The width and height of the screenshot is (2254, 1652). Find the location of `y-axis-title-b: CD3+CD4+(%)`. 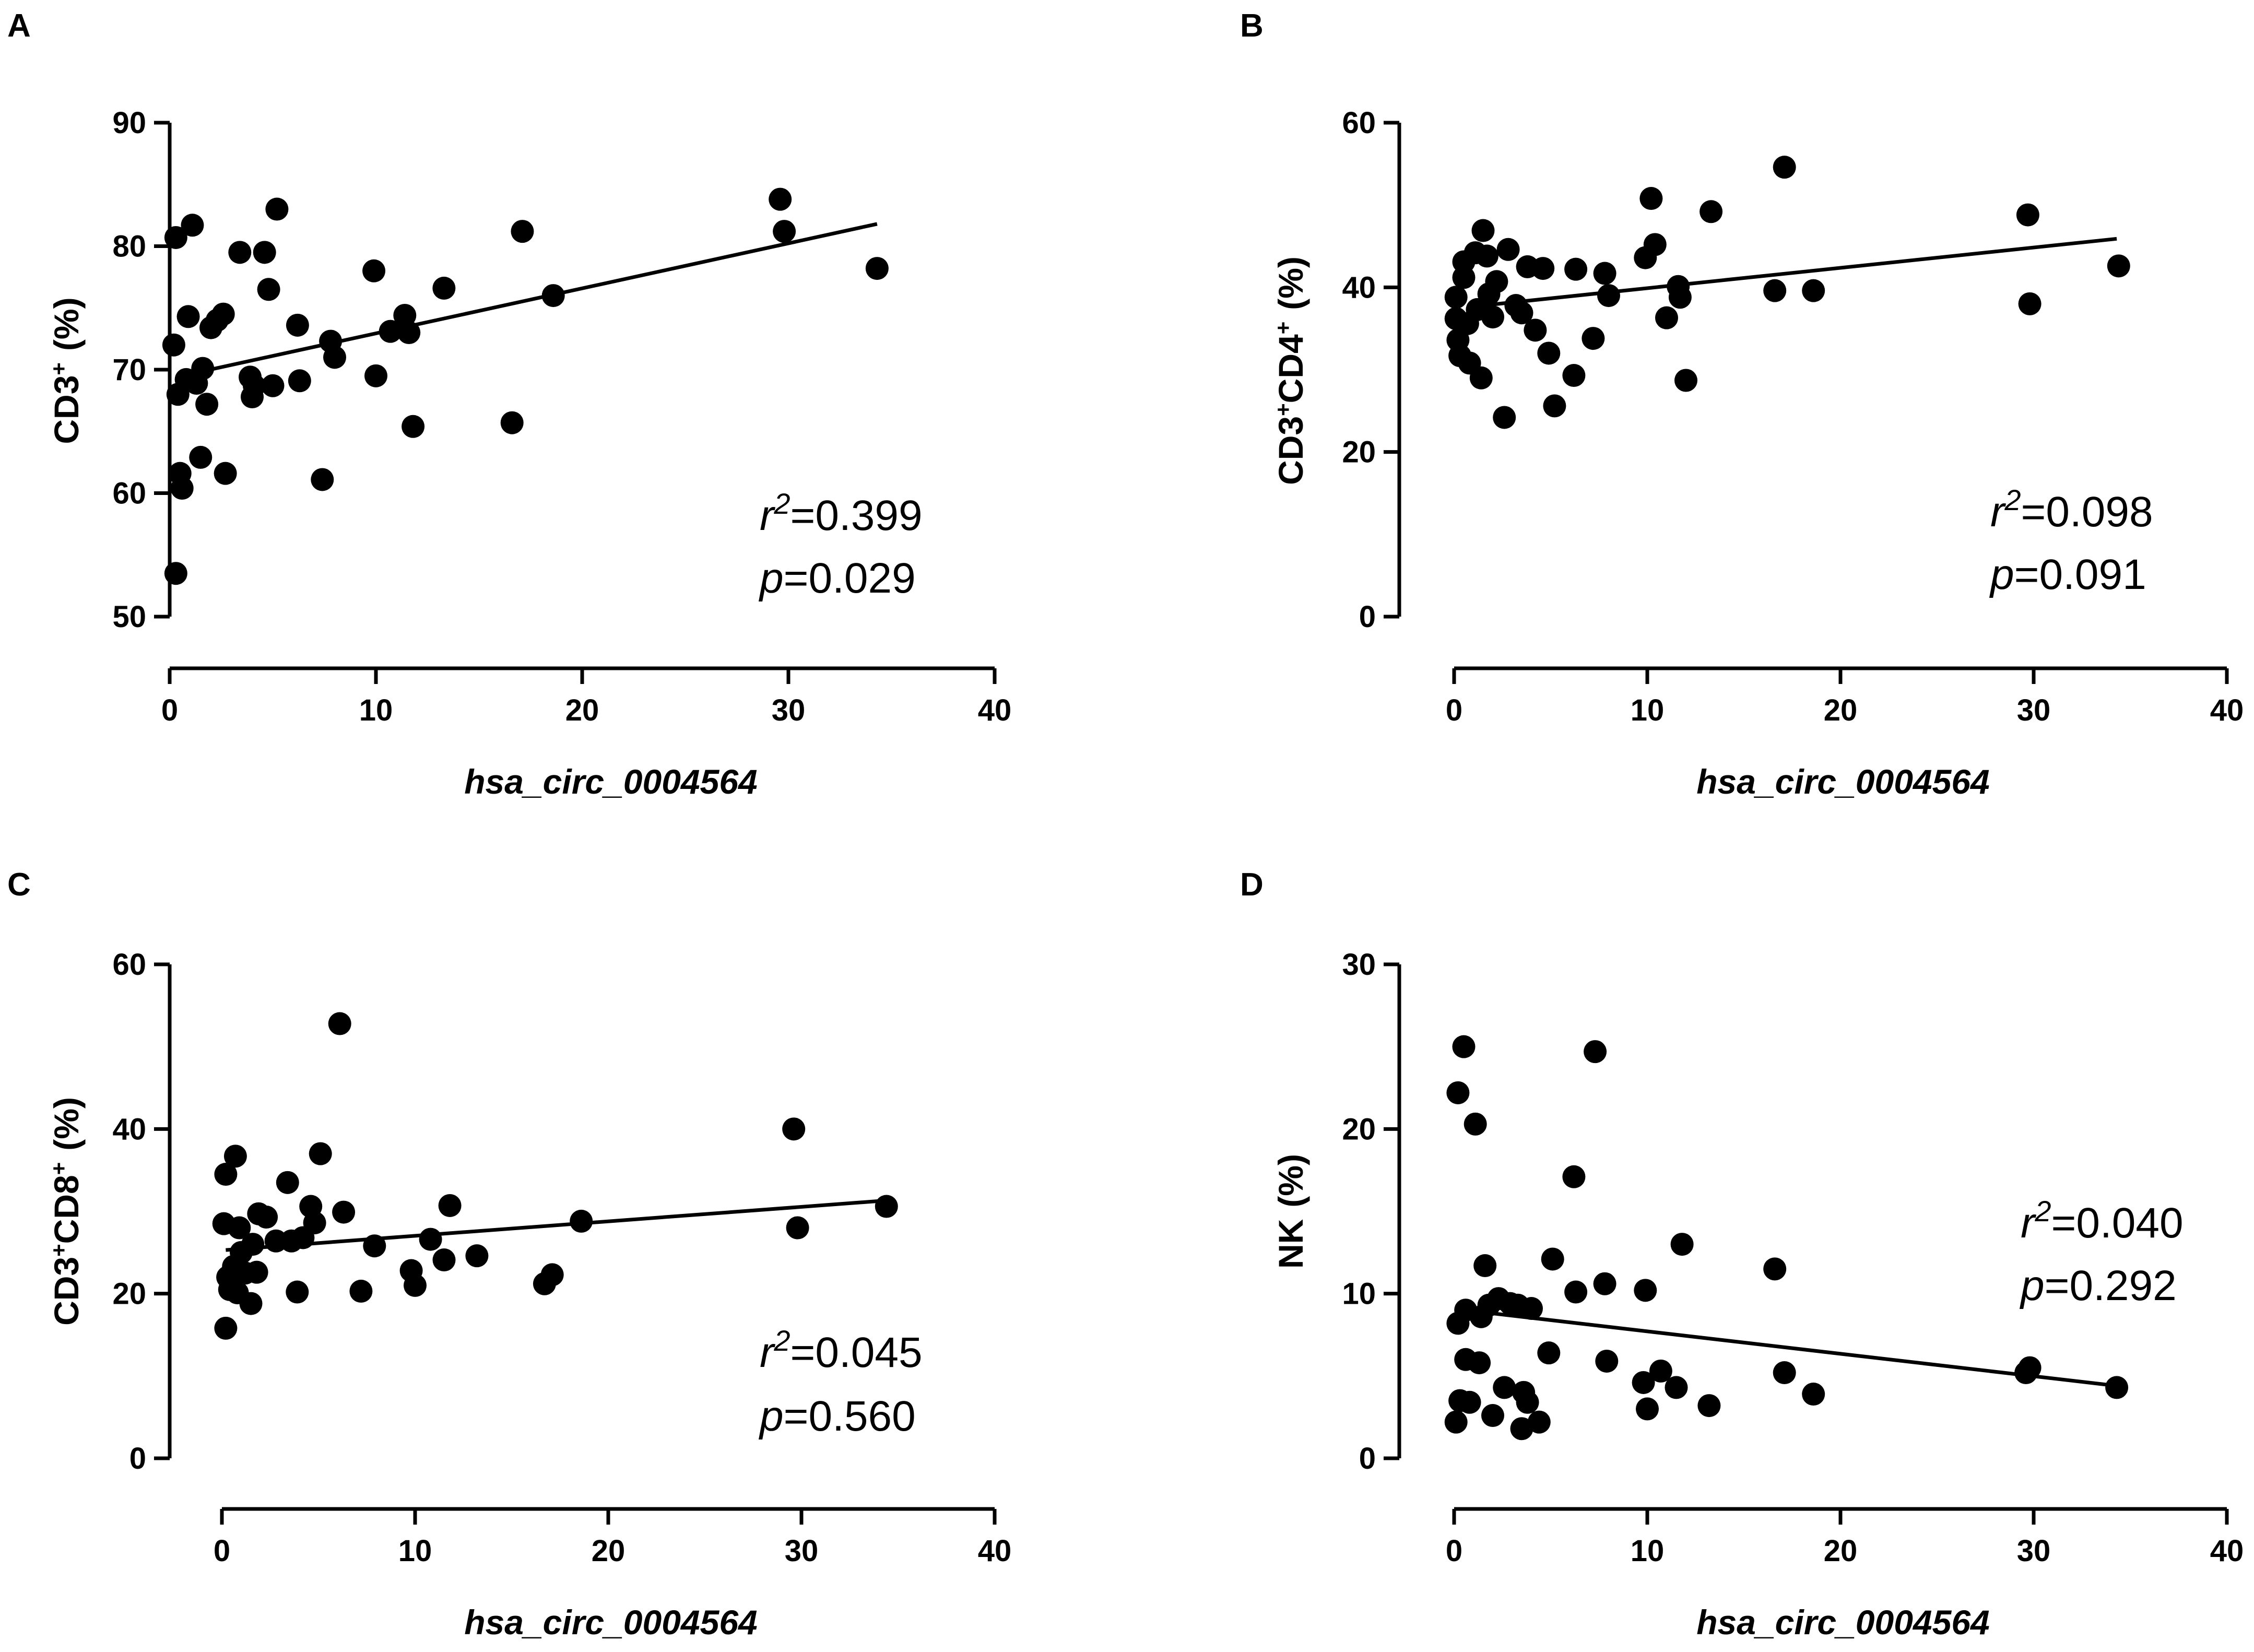

y-axis-title-b: CD3+CD4+(%) is located at coordinates (1291, 371).